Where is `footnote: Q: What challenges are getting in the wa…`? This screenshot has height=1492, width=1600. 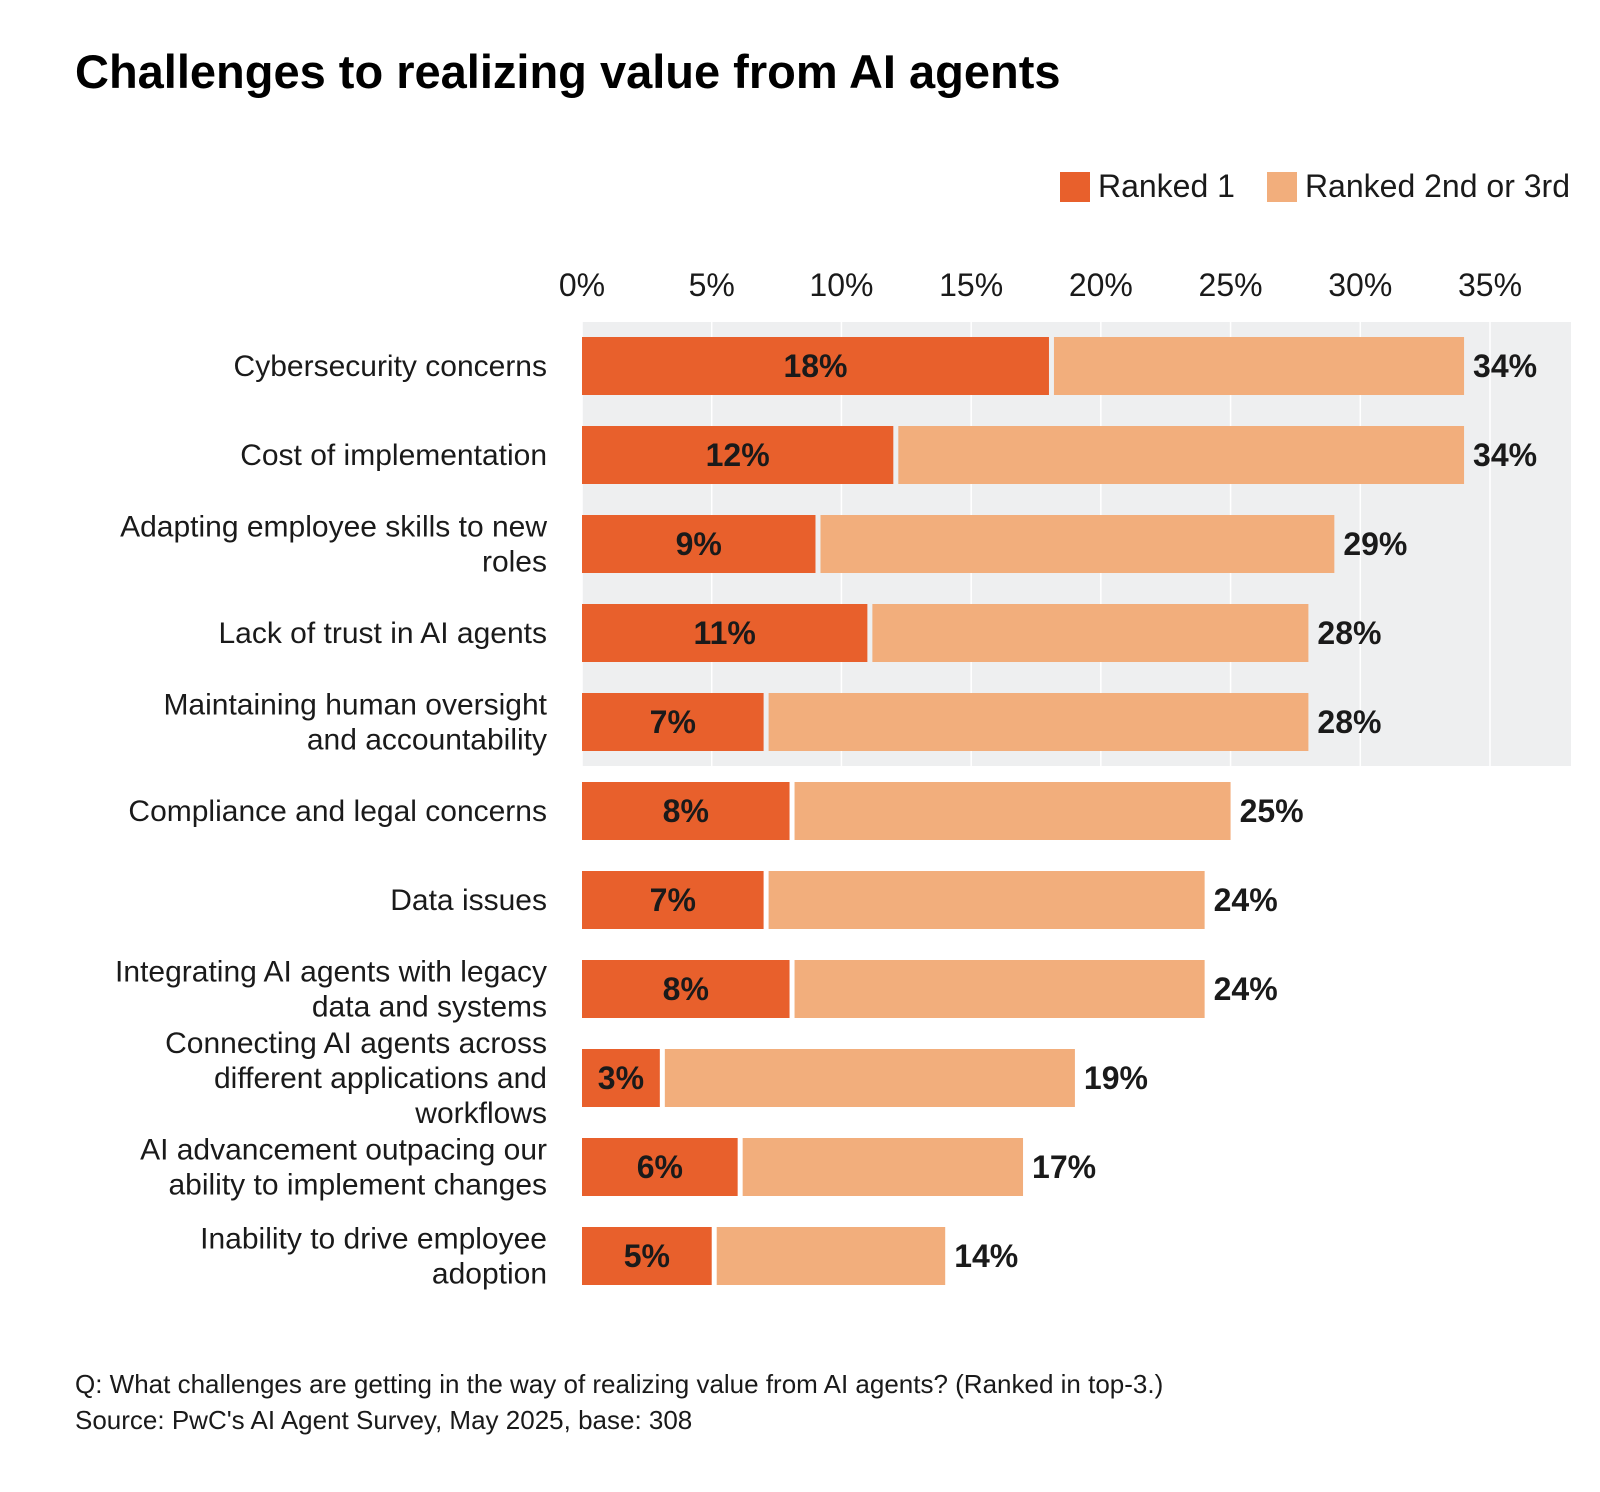
footnote: Q: What challenges are getting in the wa… is located at coordinates (619, 1402).